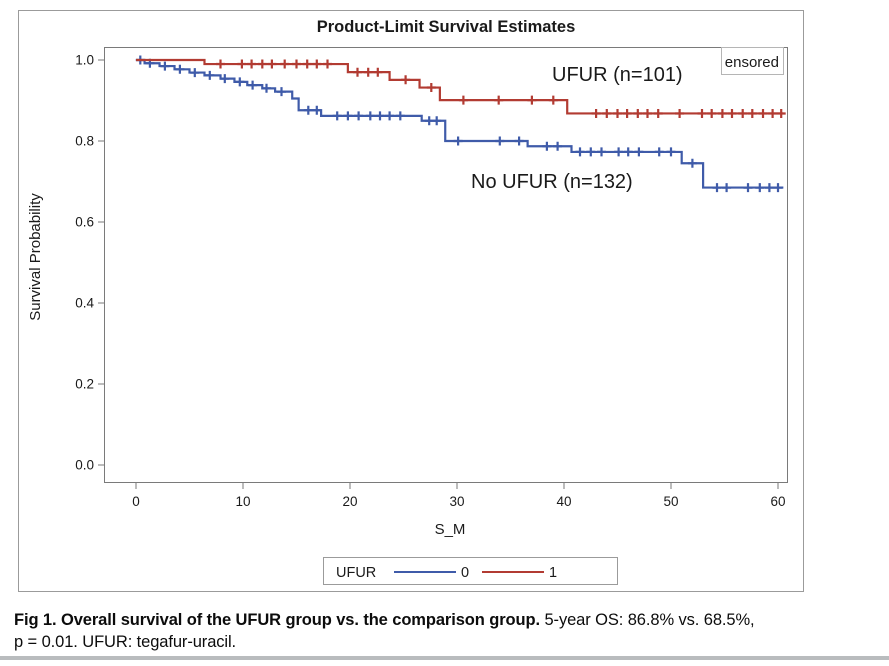 Image resolution: width=889 pixels, height=666 pixels. What do you see at coordinates (84, 465) in the screenshot?
I see `y-tick-label: 0.0` at bounding box center [84, 465].